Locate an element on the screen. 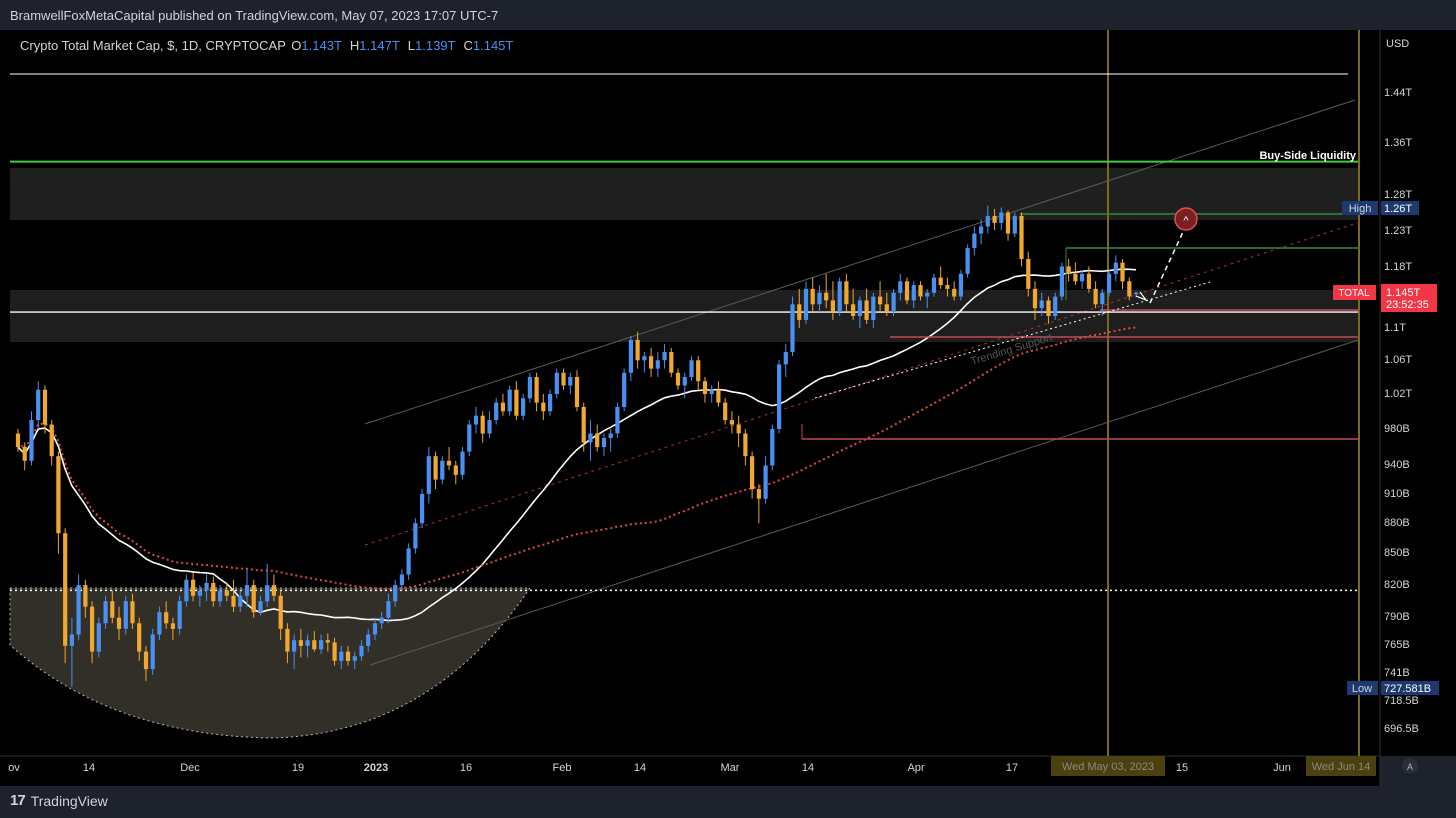 This screenshot has width=1456, height=818. high-value: 1.147T is located at coordinates (379, 45).